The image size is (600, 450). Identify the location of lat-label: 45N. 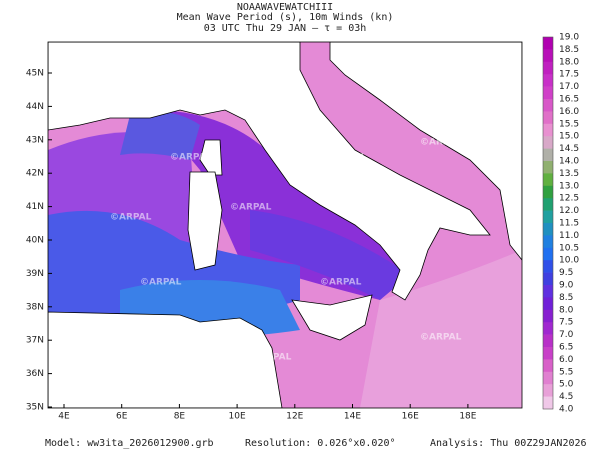
(35, 74).